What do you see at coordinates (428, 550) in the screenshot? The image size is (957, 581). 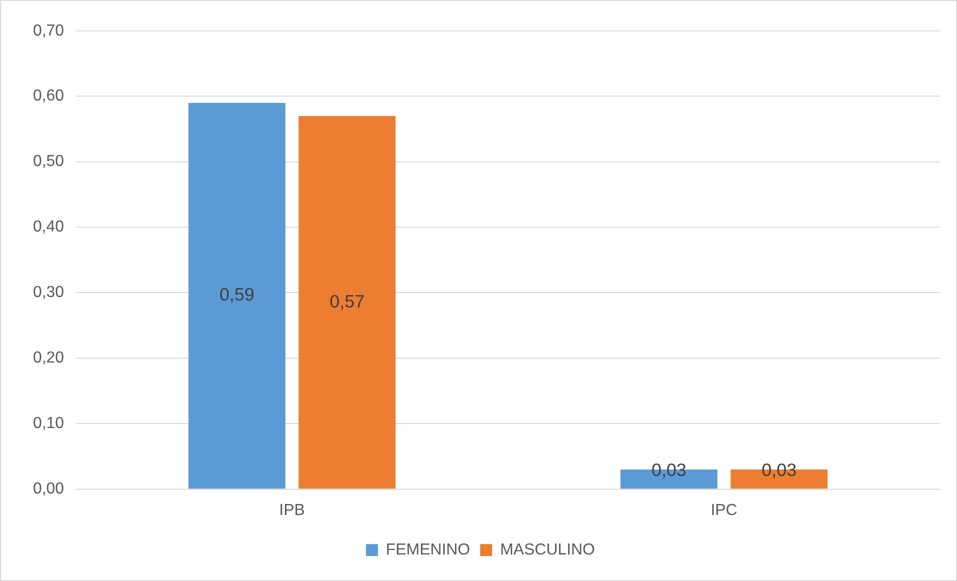 I see `legend-label: FEMENINO` at bounding box center [428, 550].